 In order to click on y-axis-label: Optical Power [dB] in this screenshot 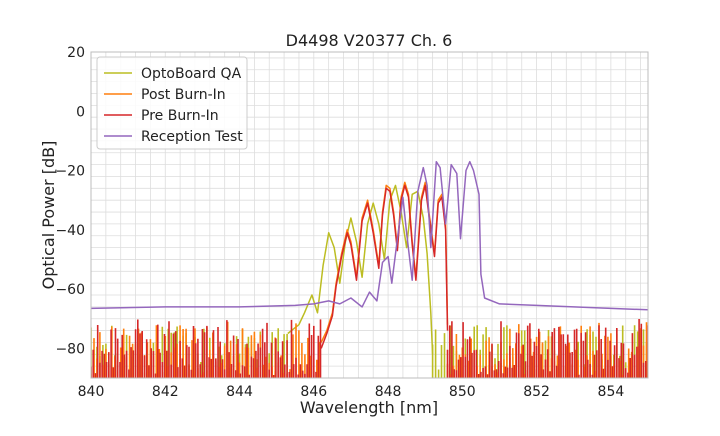, I will do `click(48, 215)`.